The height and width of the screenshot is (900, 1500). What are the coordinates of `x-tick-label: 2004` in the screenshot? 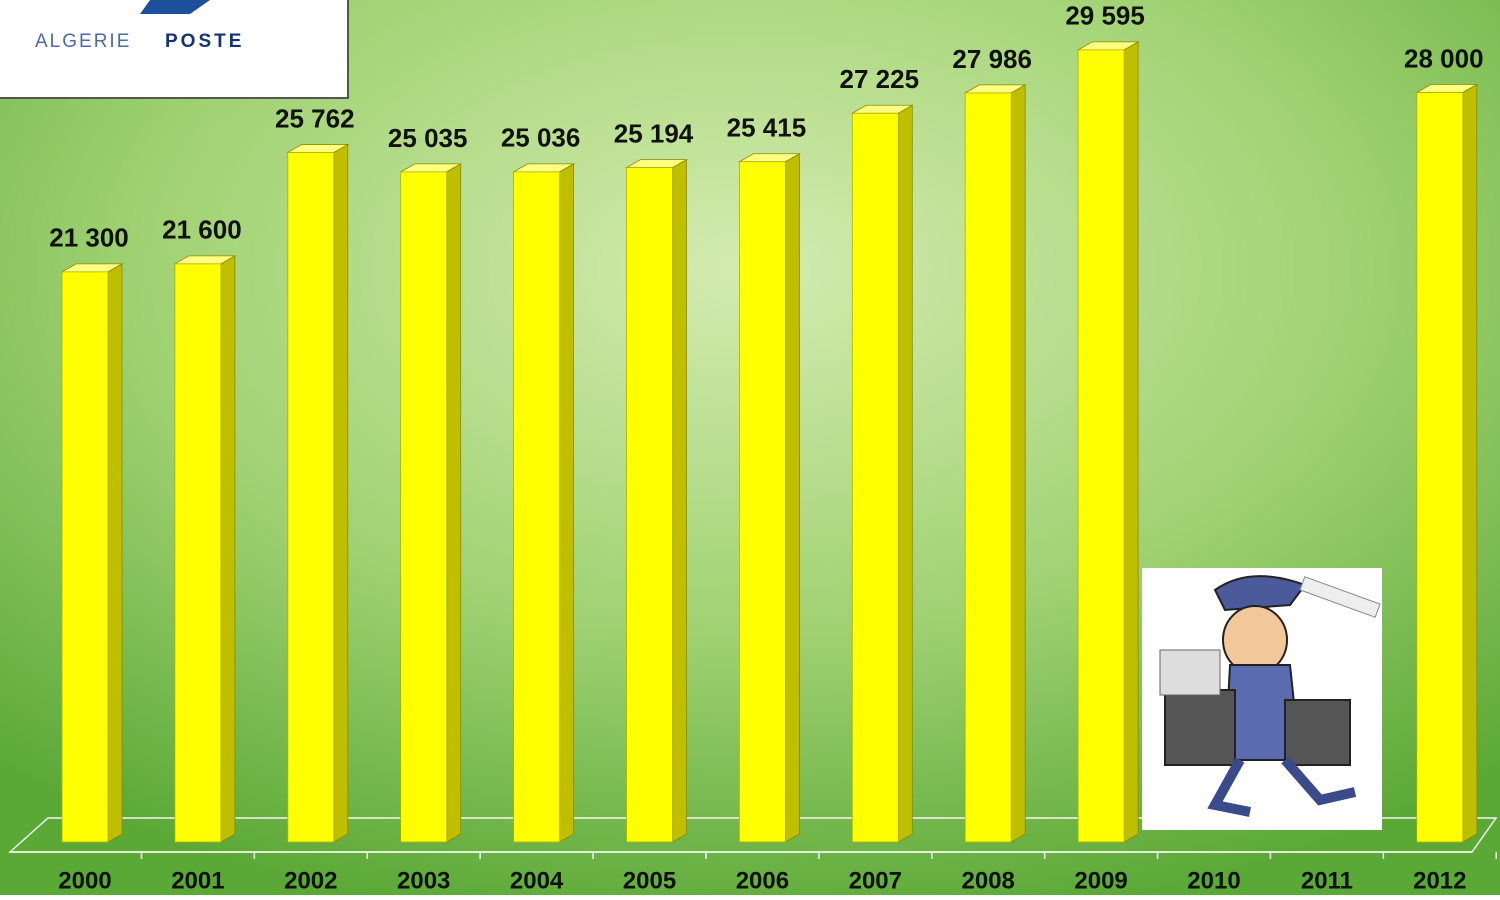 It's located at (537, 880).